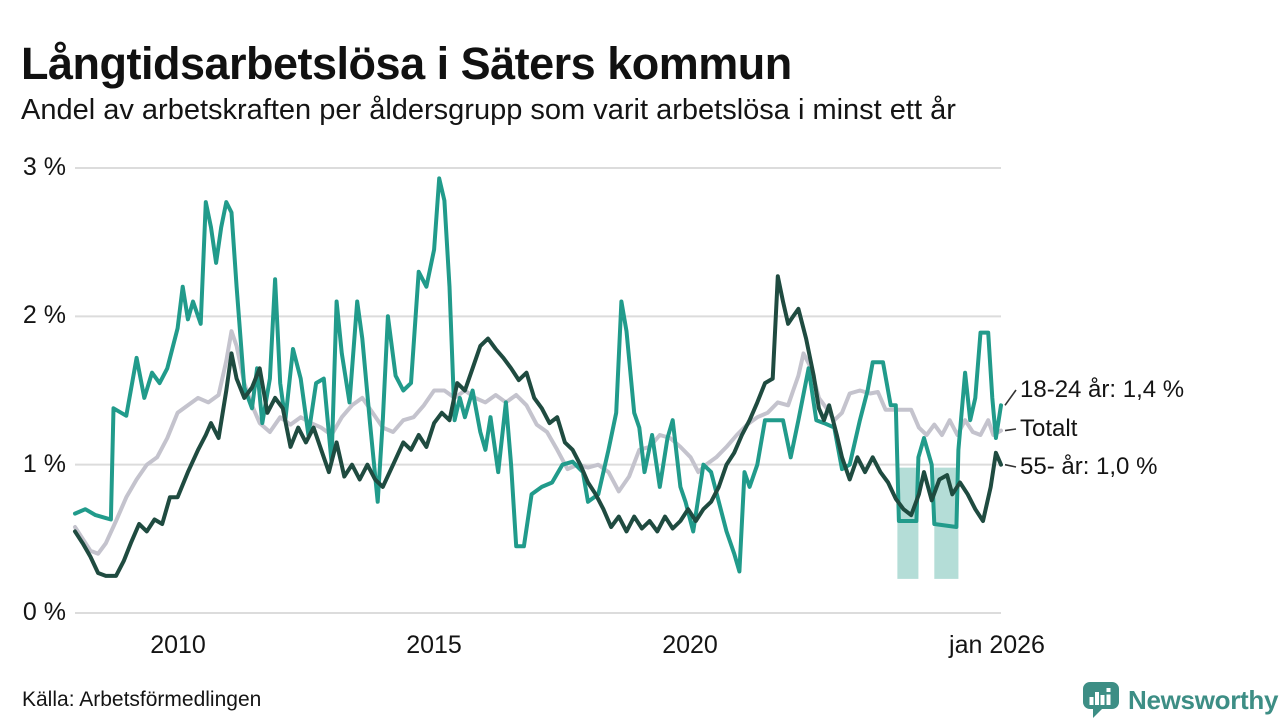 The height and width of the screenshot is (720, 1280). I want to click on source-note: Källa: Arbetsförmedlingen, so click(142, 699).